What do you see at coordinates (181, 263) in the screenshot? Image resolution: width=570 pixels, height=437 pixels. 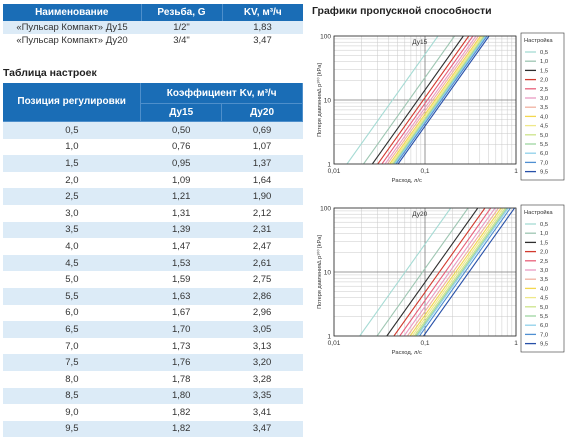 I see `cell-kv-du15: 1,53` at bounding box center [181, 263].